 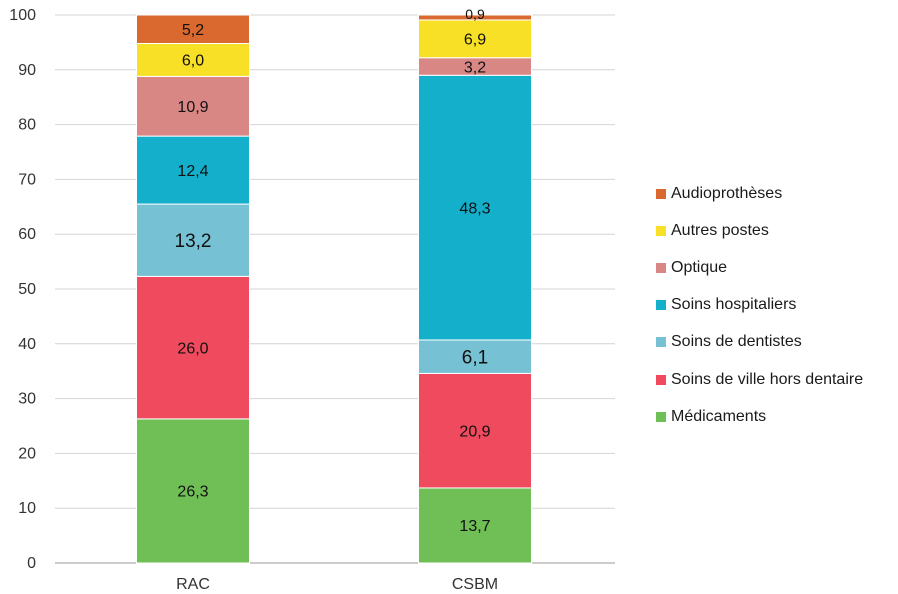 I want to click on y-tick-label: 0, so click(x=31, y=563).